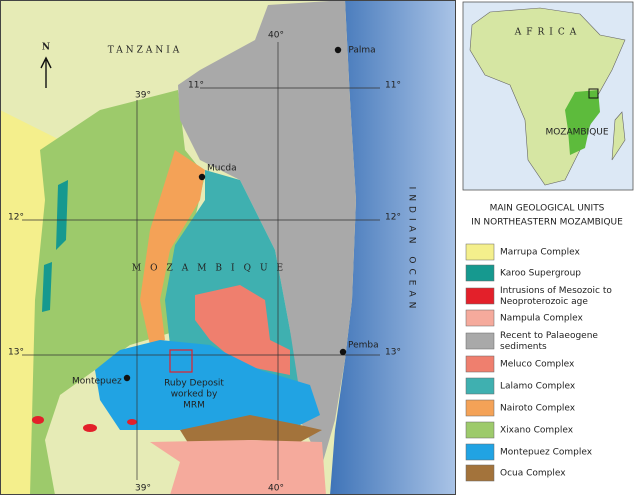 The image size is (636, 495). What do you see at coordinates (540, 274) in the screenshot?
I see `legend-label: Karoo Supergroup` at bounding box center [540, 274].